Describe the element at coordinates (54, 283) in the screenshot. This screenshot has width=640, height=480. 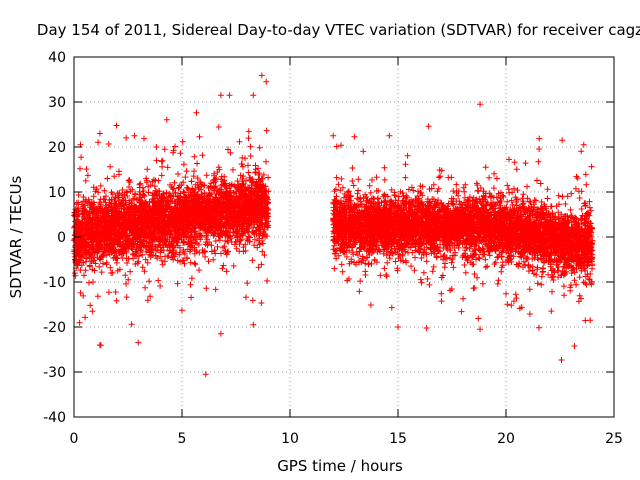
I see `y-tick-label: -10` at that location.